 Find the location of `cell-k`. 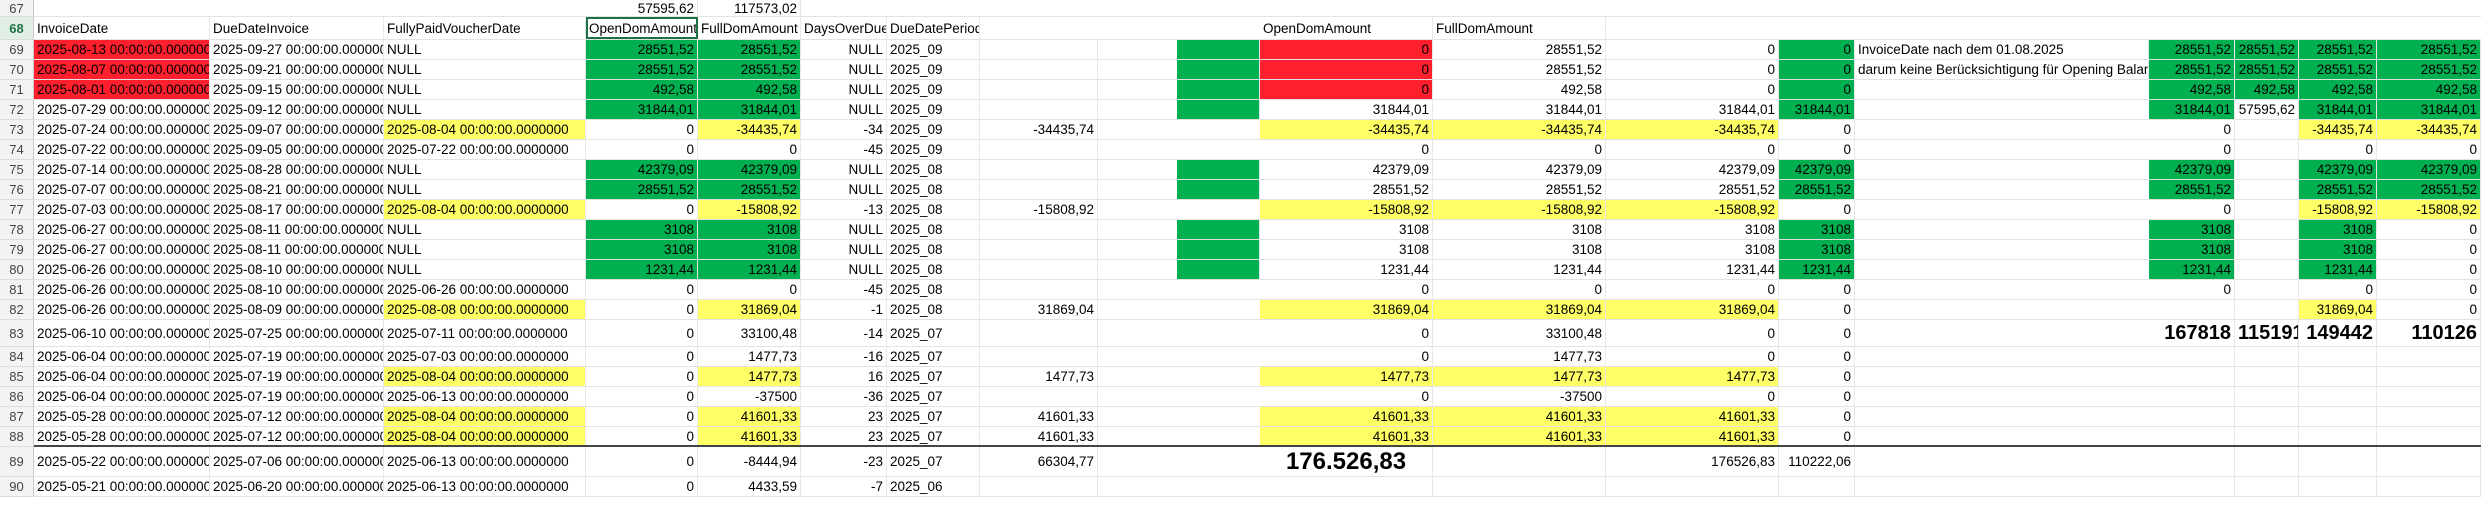

cell-k is located at coordinates (1346, 486).